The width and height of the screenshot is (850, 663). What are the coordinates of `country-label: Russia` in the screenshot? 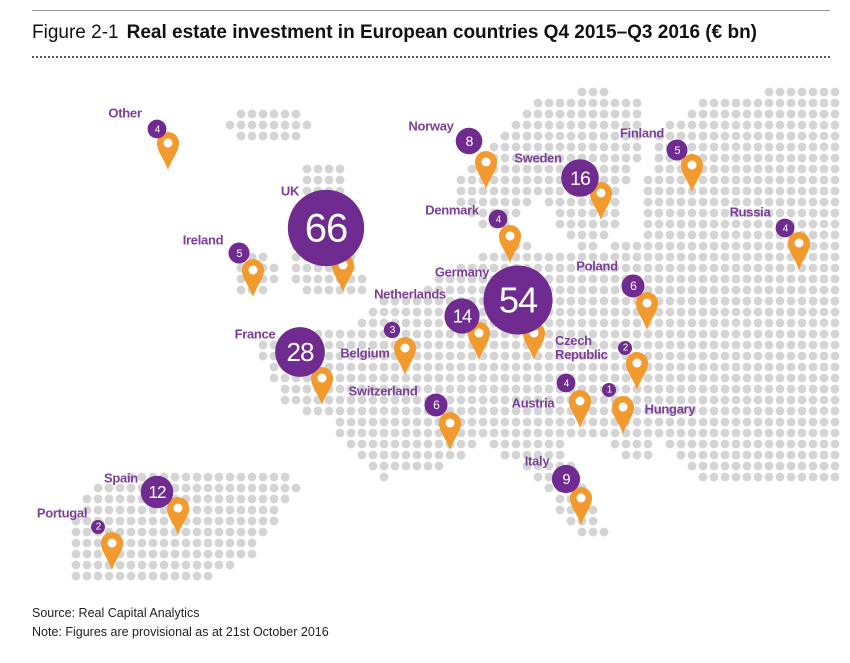 It's located at (750, 212).